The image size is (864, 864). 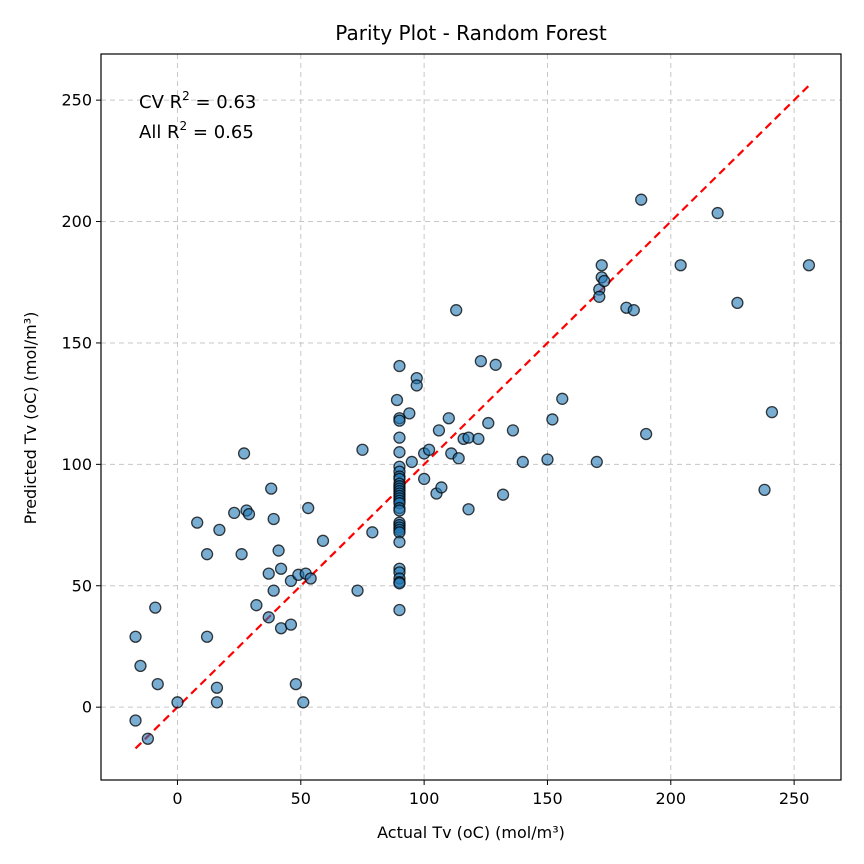 I want to click on all-r2-annotation: All R2 = 0.65, so click(x=196, y=131).